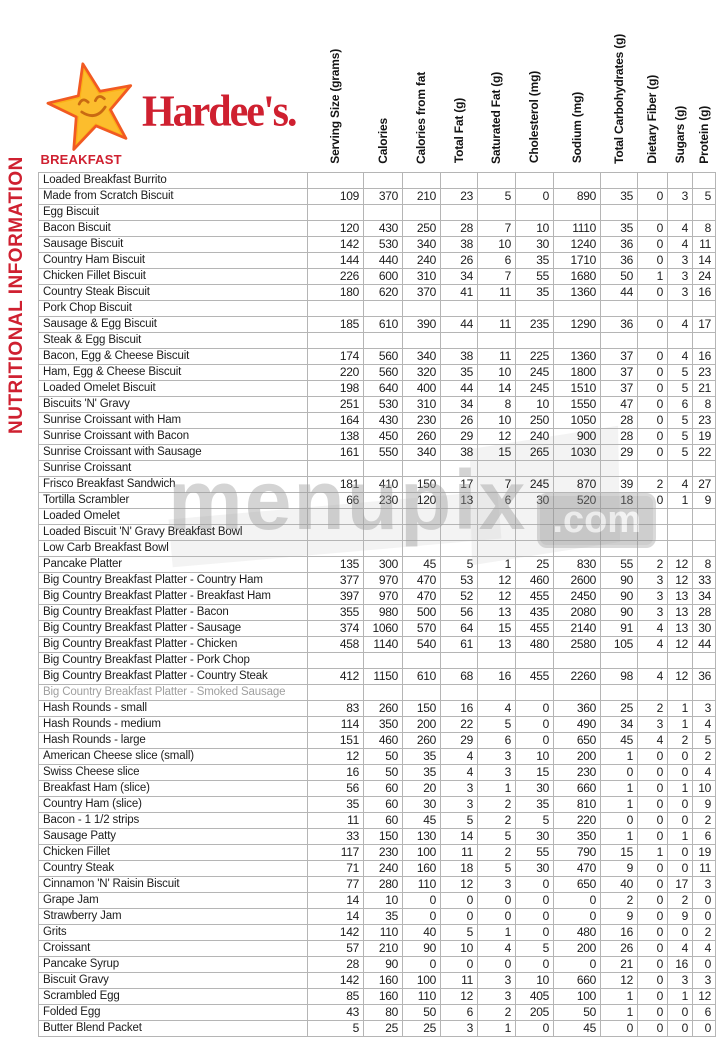 The width and height of the screenshot is (717, 1054). Describe the element at coordinates (459, 196) in the screenshot. I see `value-cell: 23` at that location.